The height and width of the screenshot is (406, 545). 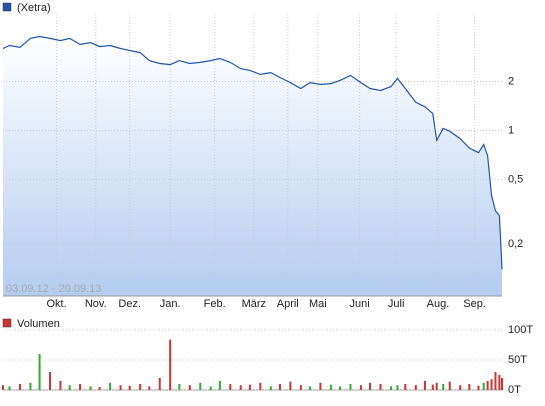 What do you see at coordinates (514, 390) in the screenshot?
I see `y-tick-label: 0T` at bounding box center [514, 390].